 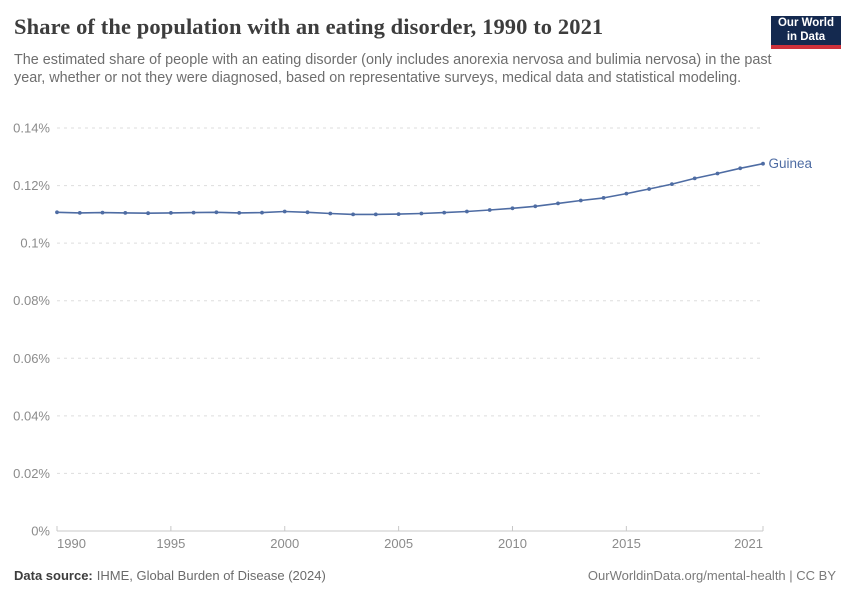 I want to click on owid-logo: Our World in Data, so click(x=806, y=32).